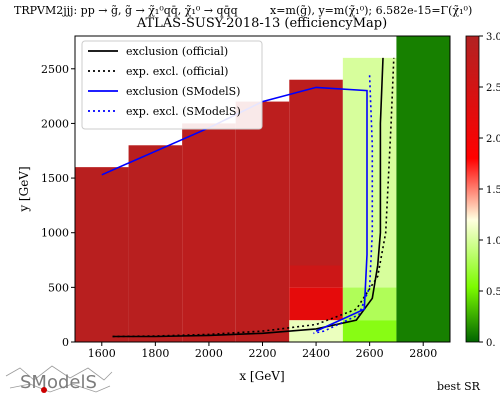 The height and width of the screenshot is (400, 500). I want to click on x-tick-label: 1600, so click(102, 353).